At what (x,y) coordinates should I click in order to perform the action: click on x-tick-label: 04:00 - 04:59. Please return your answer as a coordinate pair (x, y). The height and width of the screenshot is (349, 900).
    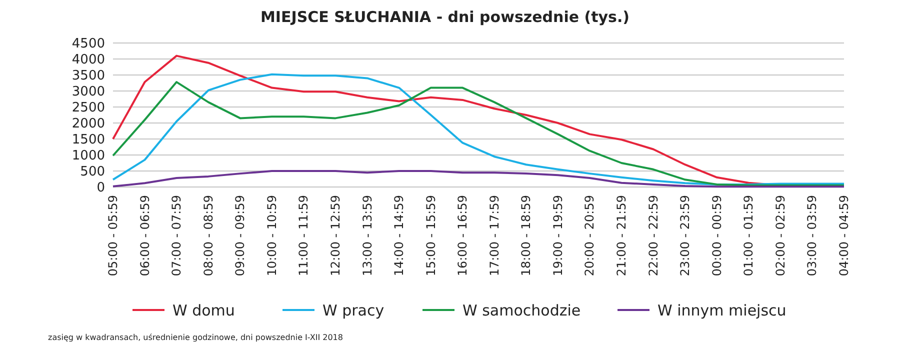
    Looking at the image, I should click on (844, 235).